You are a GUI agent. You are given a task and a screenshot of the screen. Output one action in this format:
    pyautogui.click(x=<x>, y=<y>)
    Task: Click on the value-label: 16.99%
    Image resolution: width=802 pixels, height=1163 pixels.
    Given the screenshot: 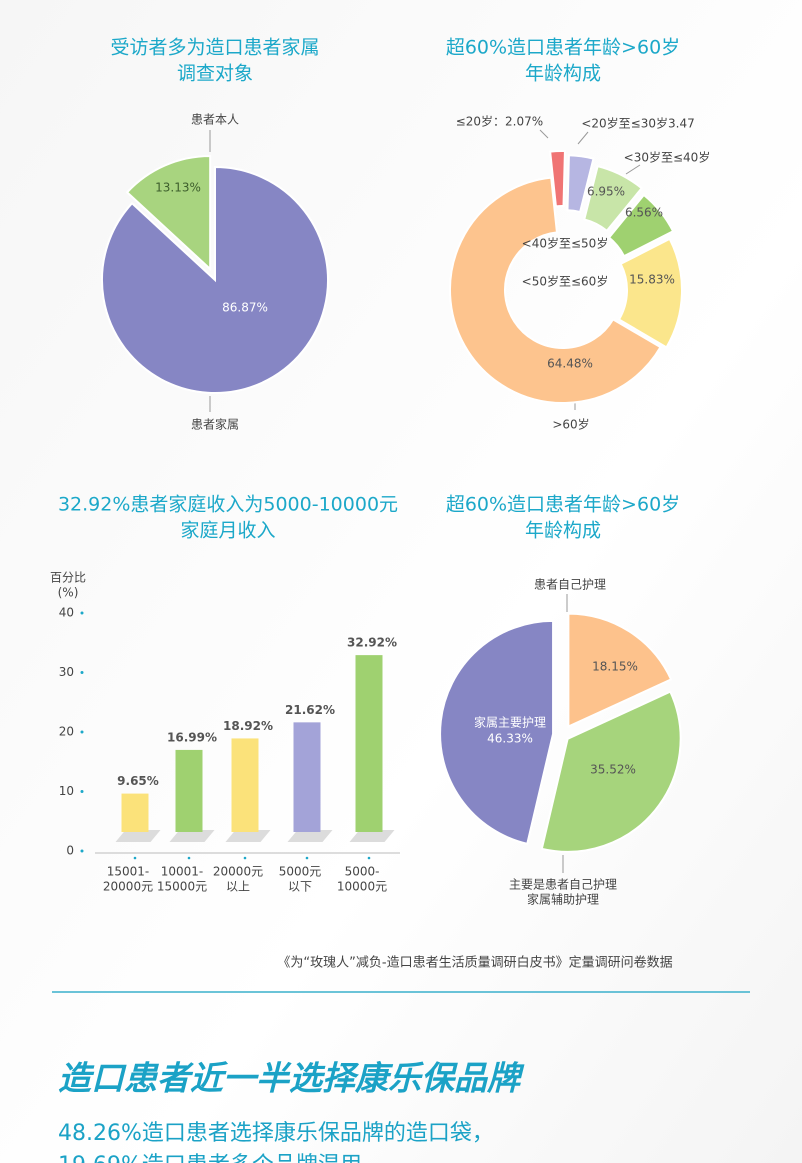 What is the action you would take?
    pyautogui.click(x=192, y=737)
    